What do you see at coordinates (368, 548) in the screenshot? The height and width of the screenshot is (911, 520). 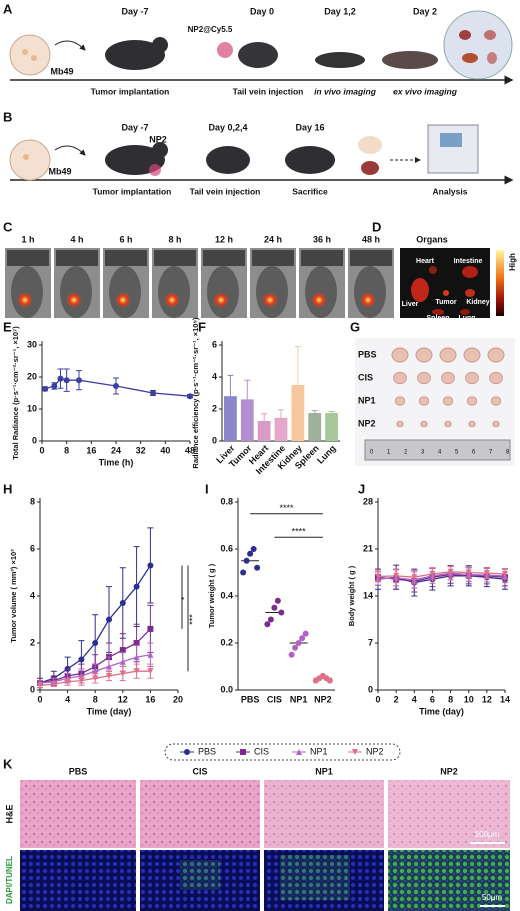 I see `y-tick-label: 21` at bounding box center [368, 548].